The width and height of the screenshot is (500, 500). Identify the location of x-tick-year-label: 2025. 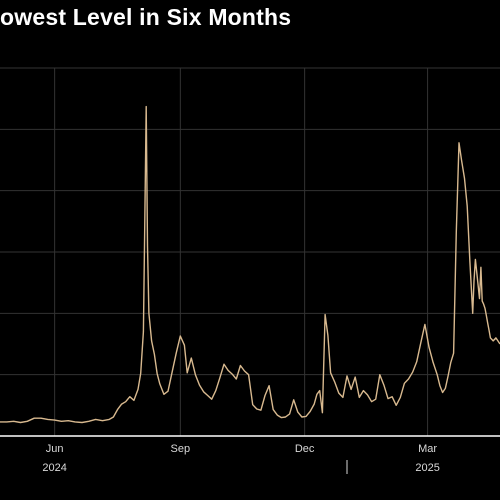
(427, 468).